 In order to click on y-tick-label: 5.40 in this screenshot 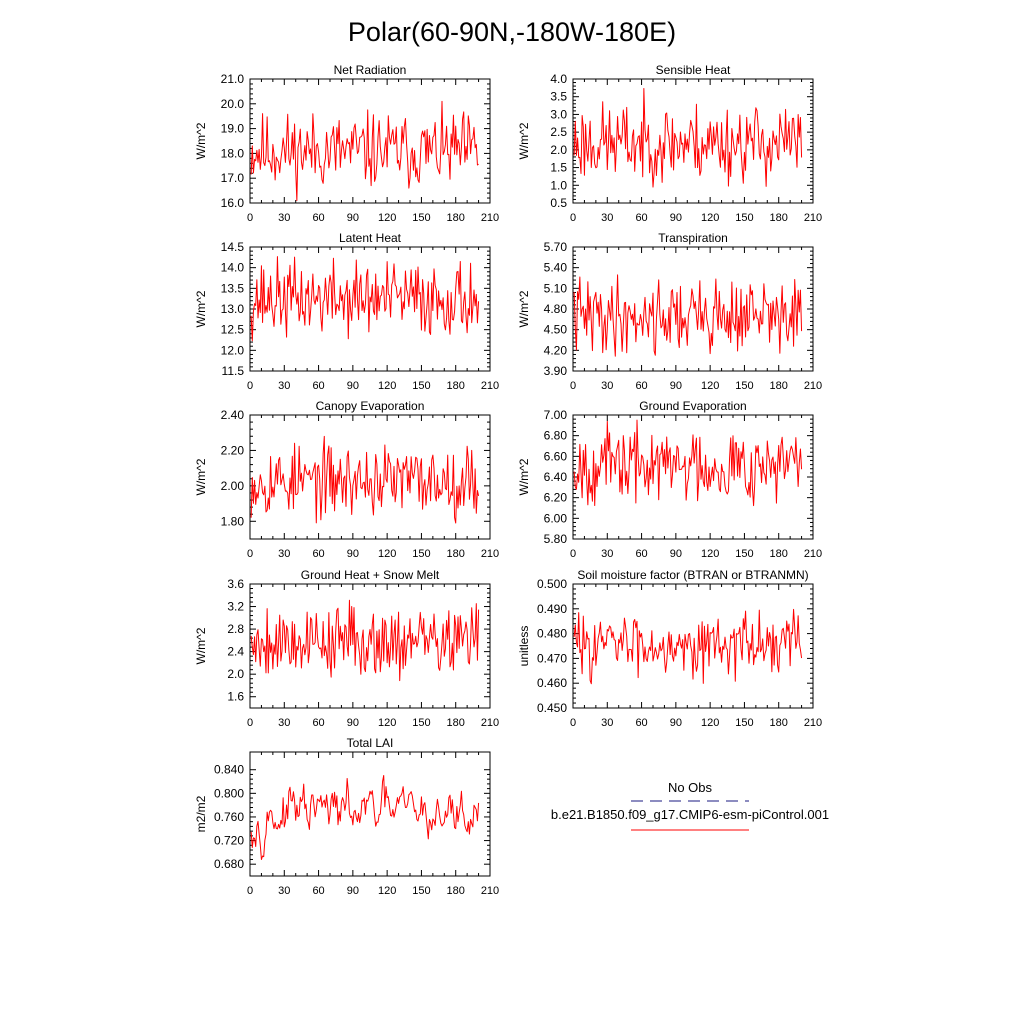, I will do `click(556, 268)`.